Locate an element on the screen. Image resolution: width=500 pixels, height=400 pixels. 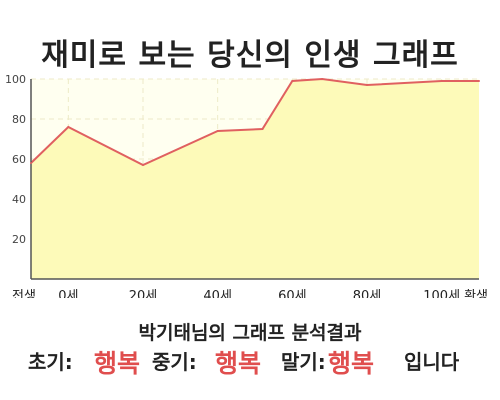
late-value: 행복 is located at coordinates (351, 363).